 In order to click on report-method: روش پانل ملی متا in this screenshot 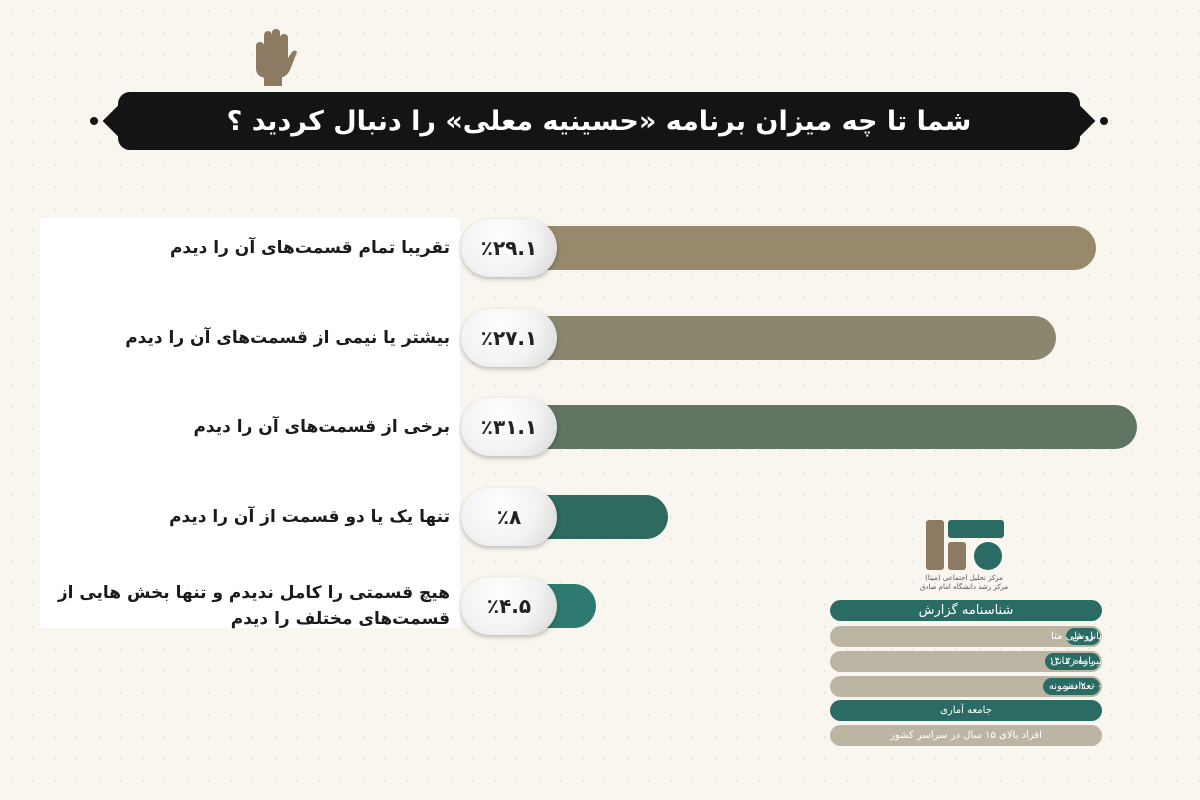, I will do `click(966, 636)`.